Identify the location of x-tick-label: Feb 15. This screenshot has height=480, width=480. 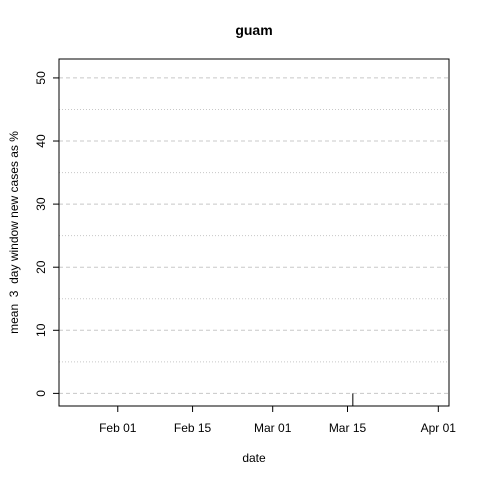
(193, 428).